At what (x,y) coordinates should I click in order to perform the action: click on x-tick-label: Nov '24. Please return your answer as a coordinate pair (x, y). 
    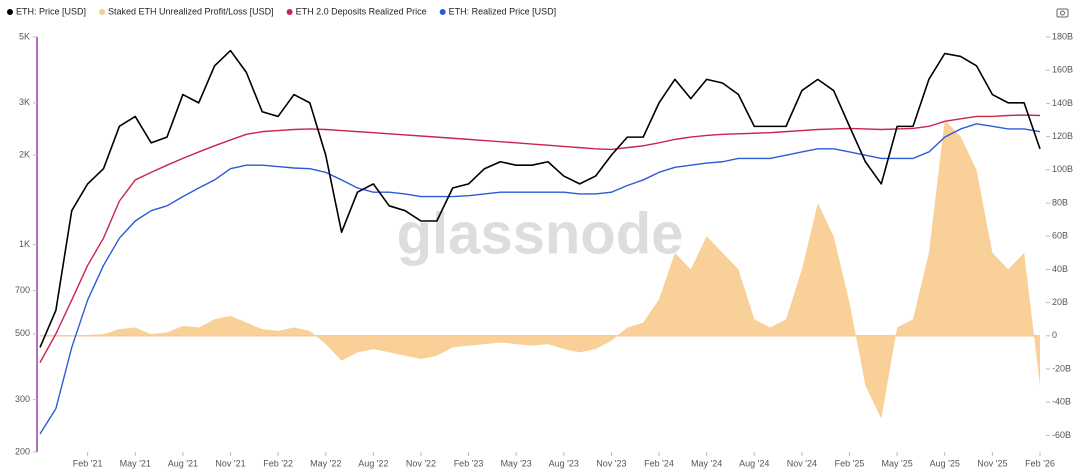
    Looking at the image, I should click on (802, 463).